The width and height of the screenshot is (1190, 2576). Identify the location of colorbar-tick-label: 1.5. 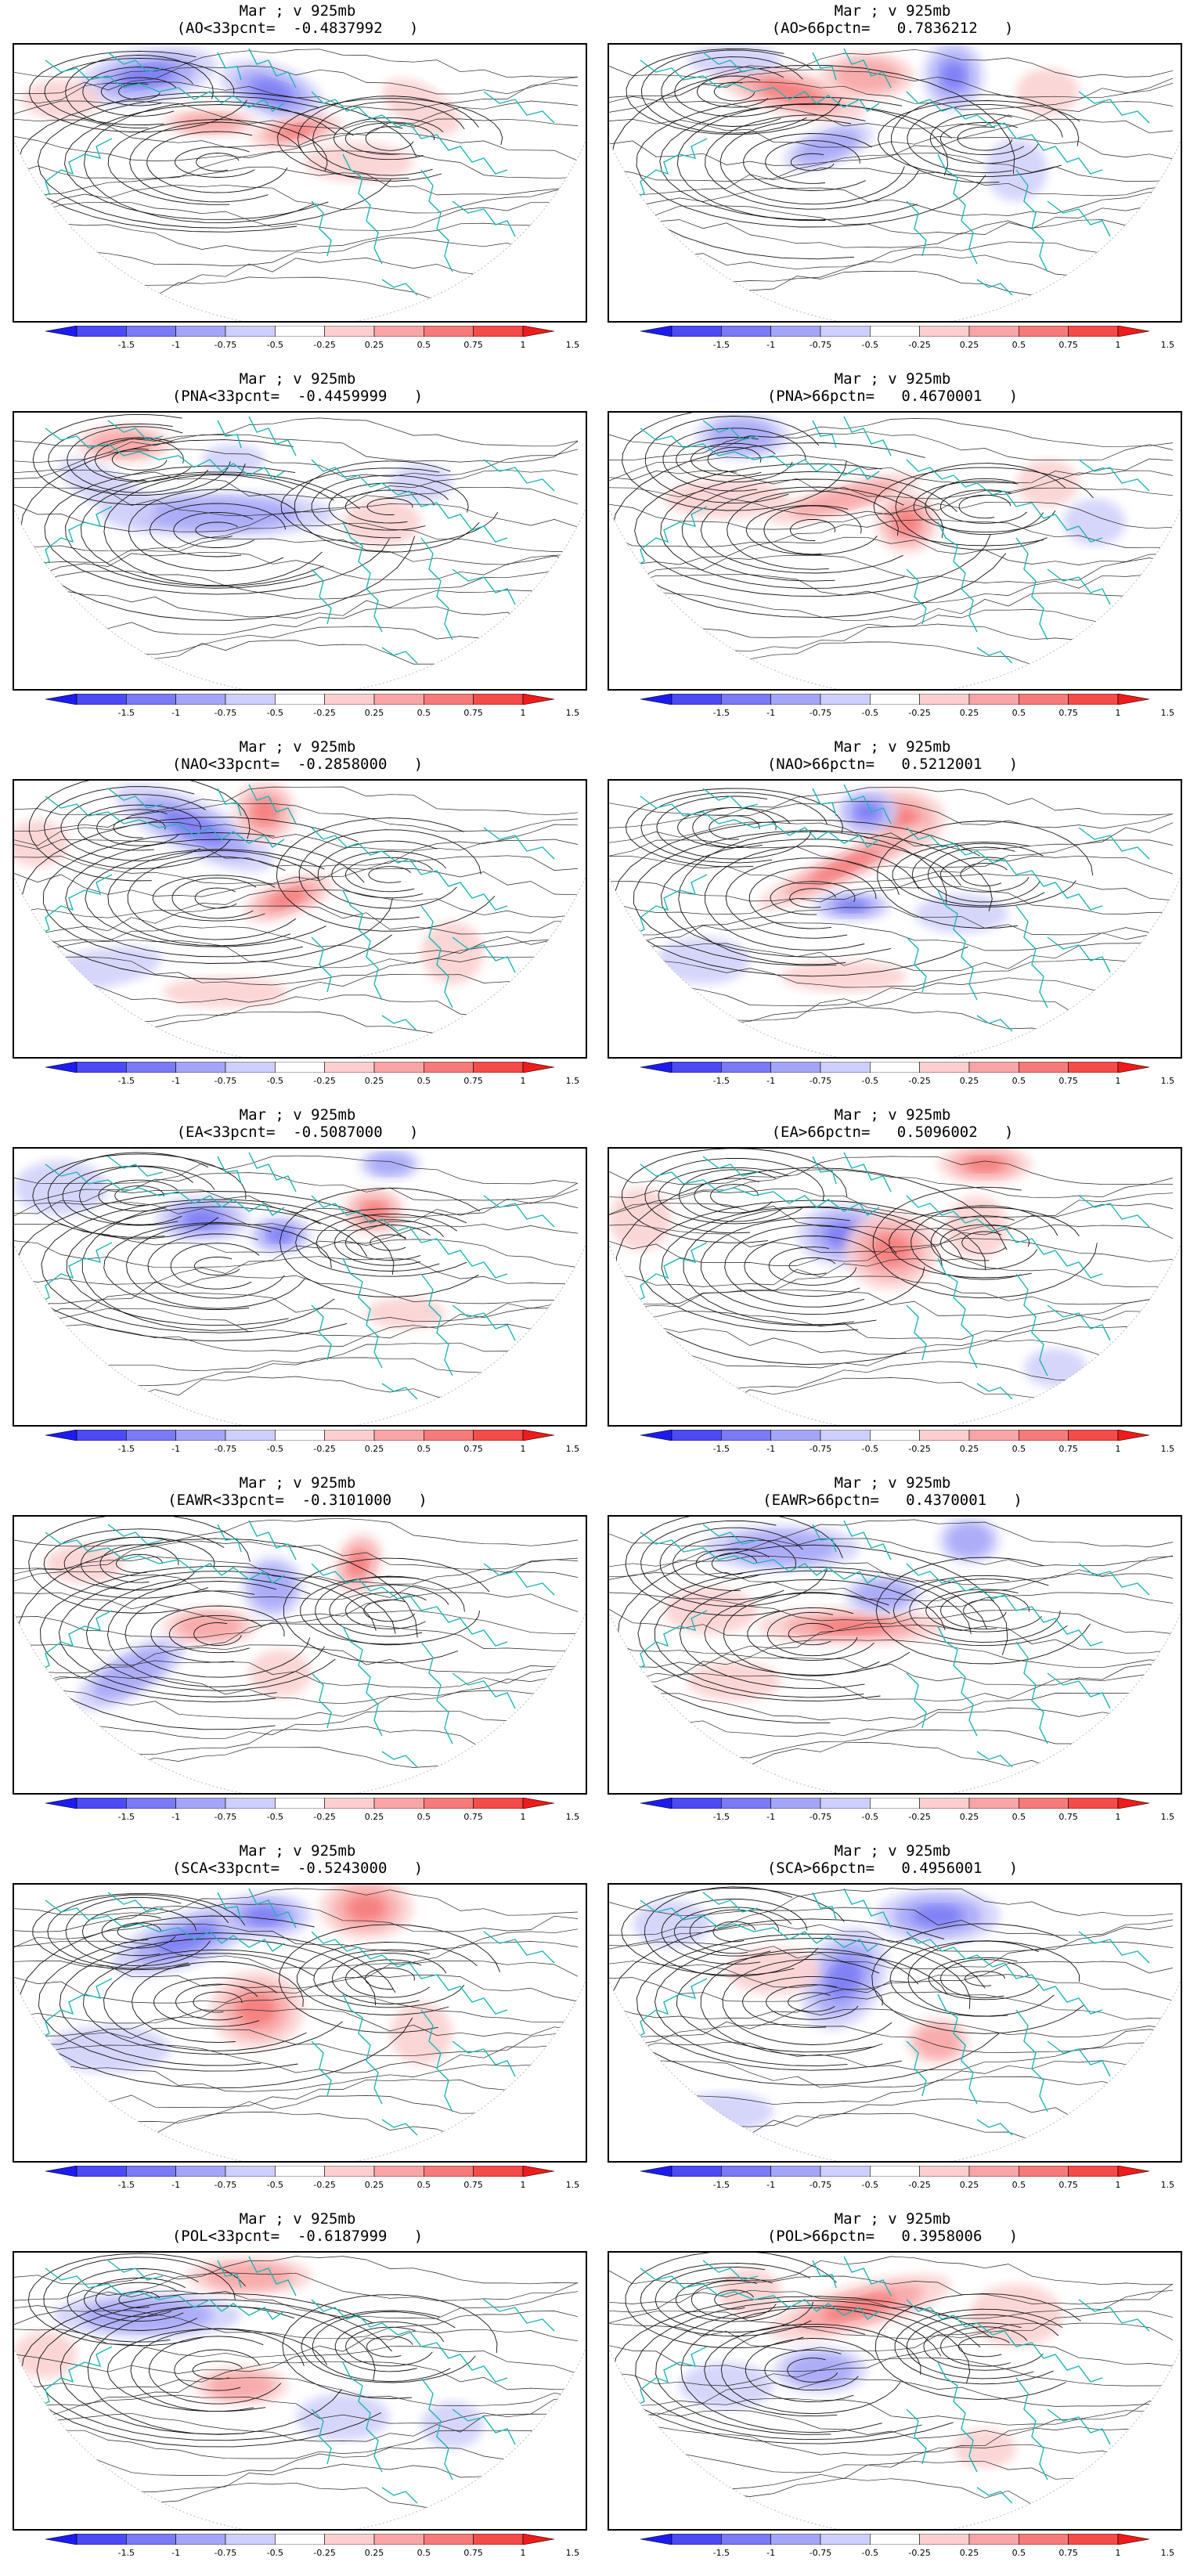
(1167, 1817).